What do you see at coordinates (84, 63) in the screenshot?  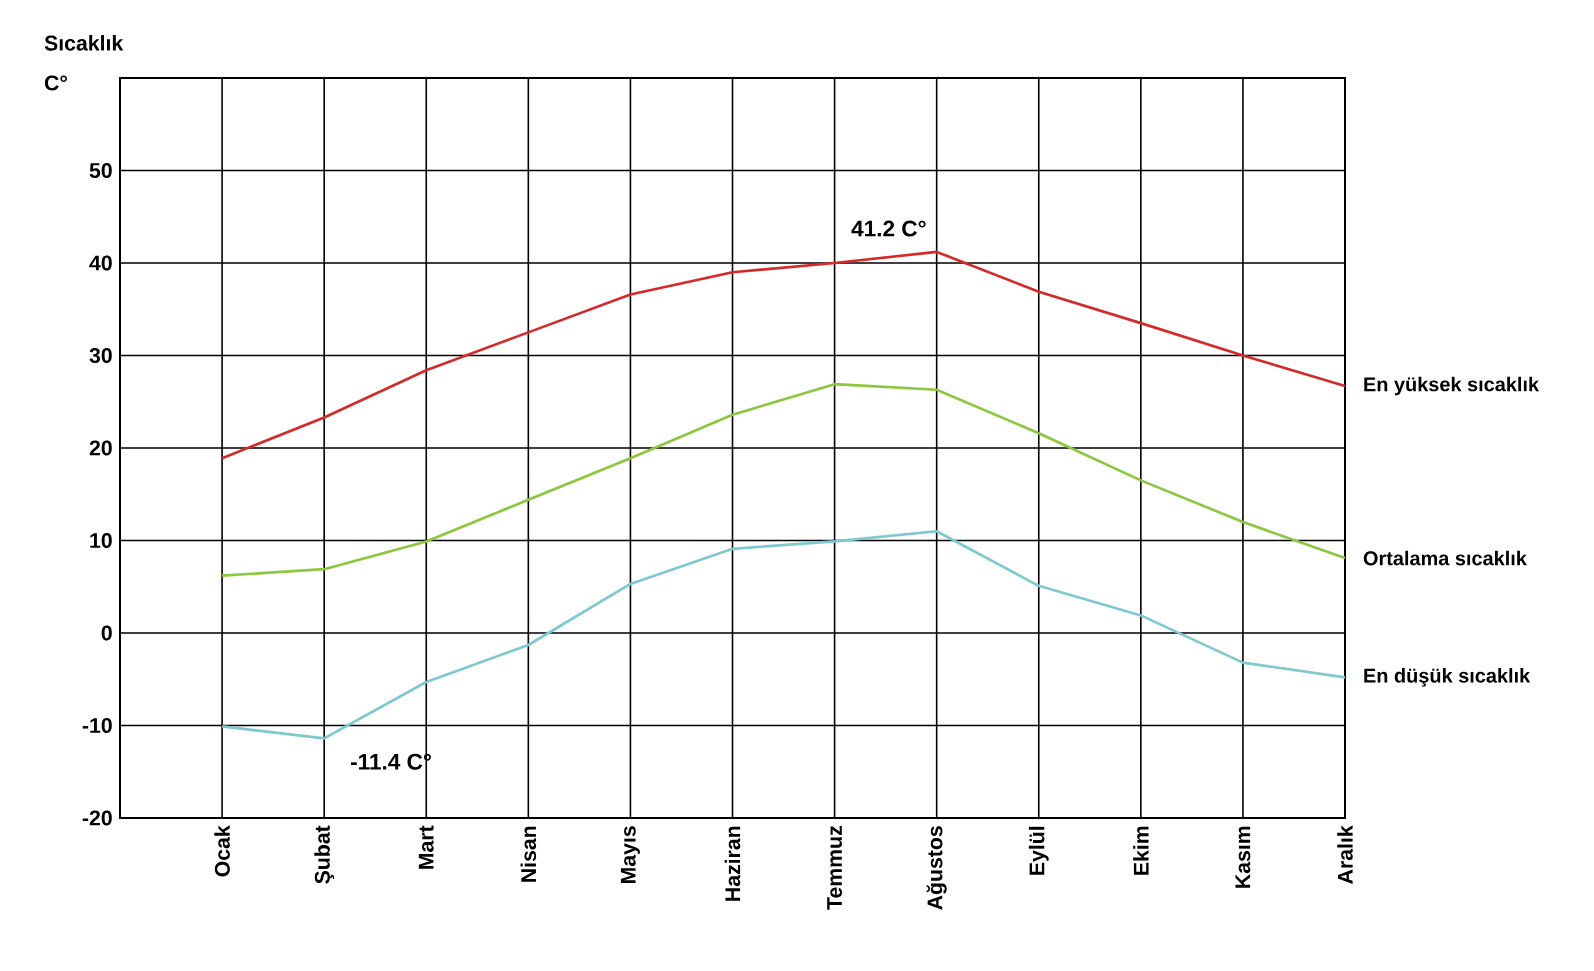 I see `y-axis-title: Sıcaklık C°` at bounding box center [84, 63].